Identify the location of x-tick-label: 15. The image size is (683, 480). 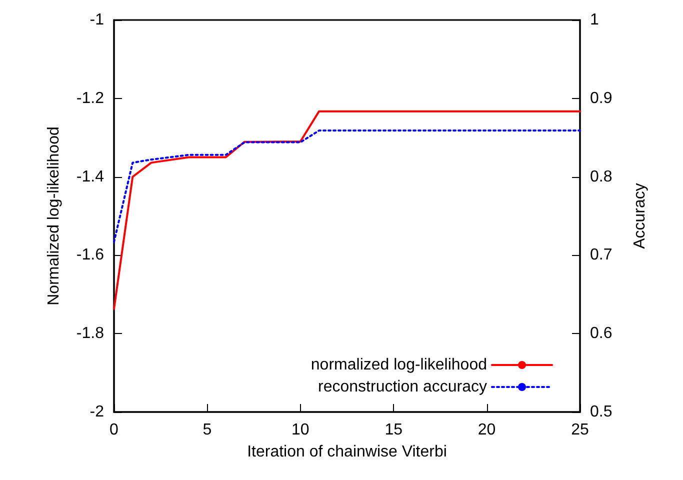
(393, 430).